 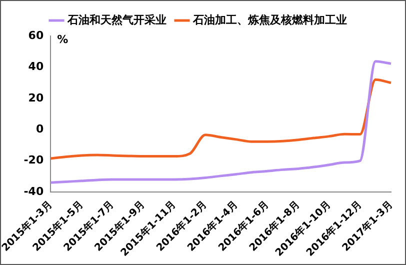 I want to click on y-tick-label: 0, so click(x=40, y=129).